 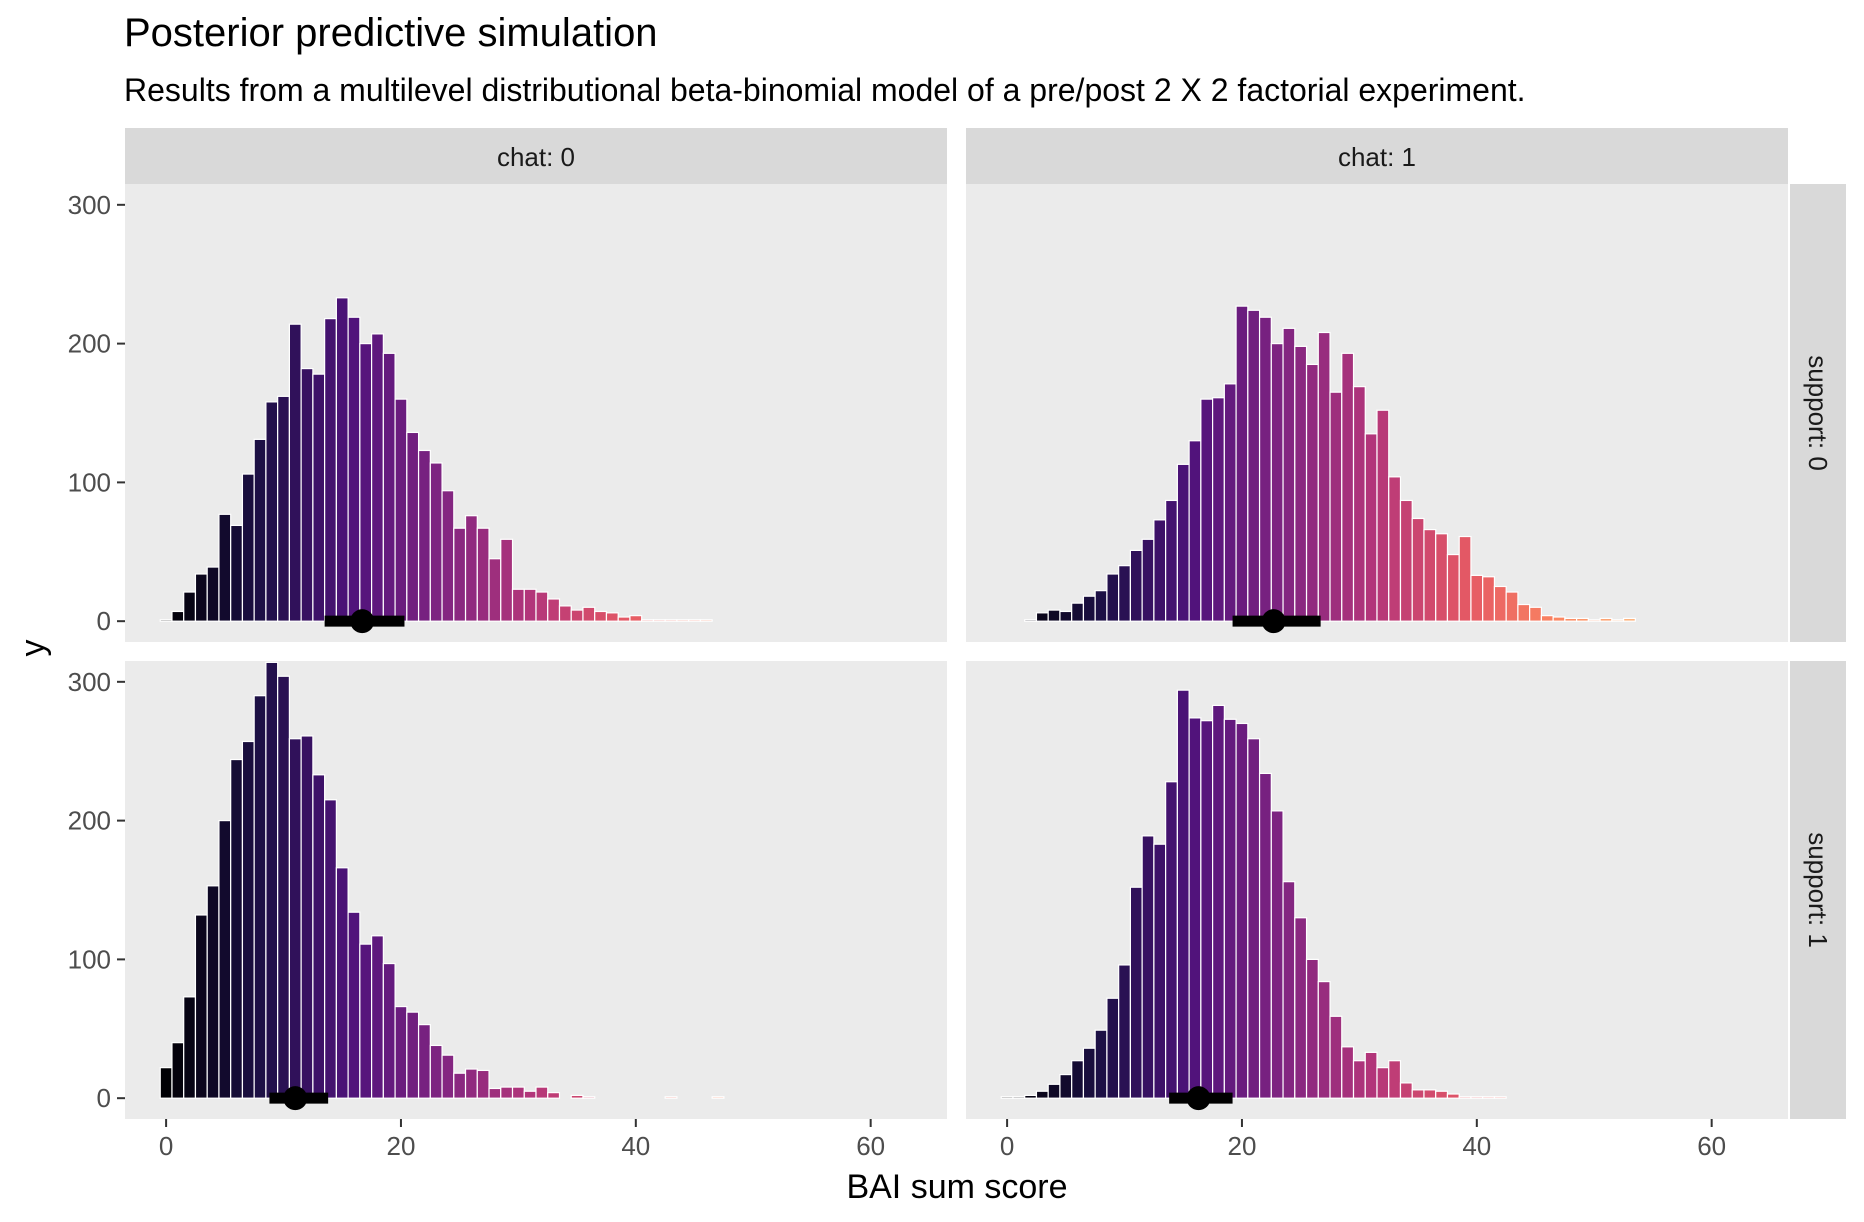 What do you see at coordinates (1377, 157) in the screenshot?
I see `facet-strip-label: chat: 1` at bounding box center [1377, 157].